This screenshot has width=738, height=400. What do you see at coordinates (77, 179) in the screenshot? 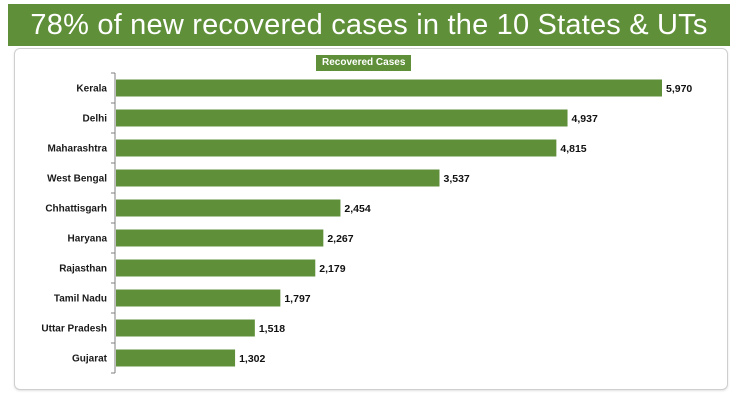
I see `category-label-west-bengal: West Bengal` at bounding box center [77, 179].